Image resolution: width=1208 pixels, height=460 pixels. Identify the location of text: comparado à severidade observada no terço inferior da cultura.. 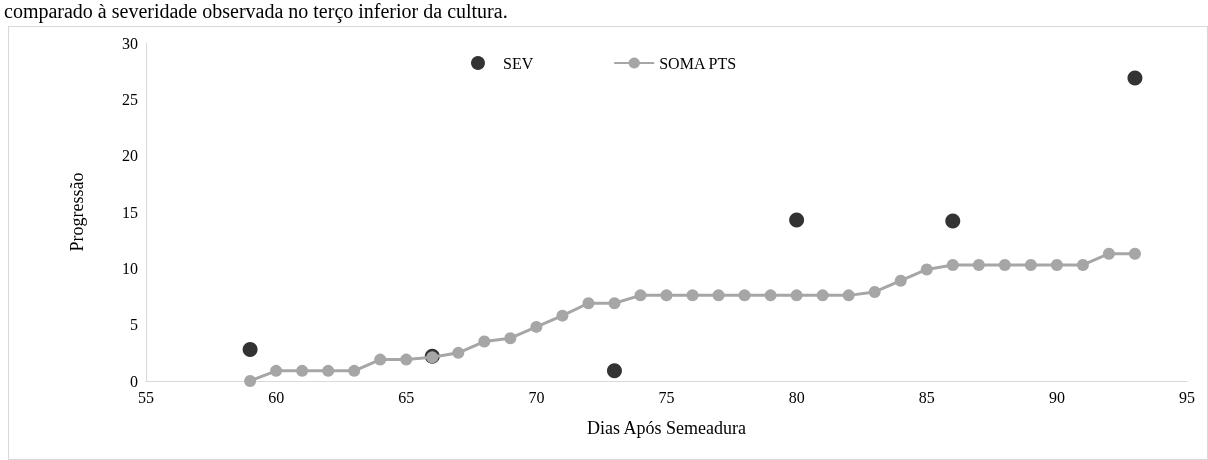
(256, 11).